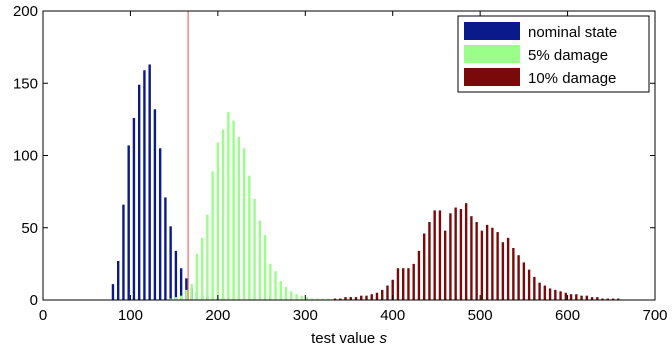 This screenshot has width=672, height=349. What do you see at coordinates (349, 338) in the screenshot?
I see `x-axis-label: test value s` at bounding box center [349, 338].